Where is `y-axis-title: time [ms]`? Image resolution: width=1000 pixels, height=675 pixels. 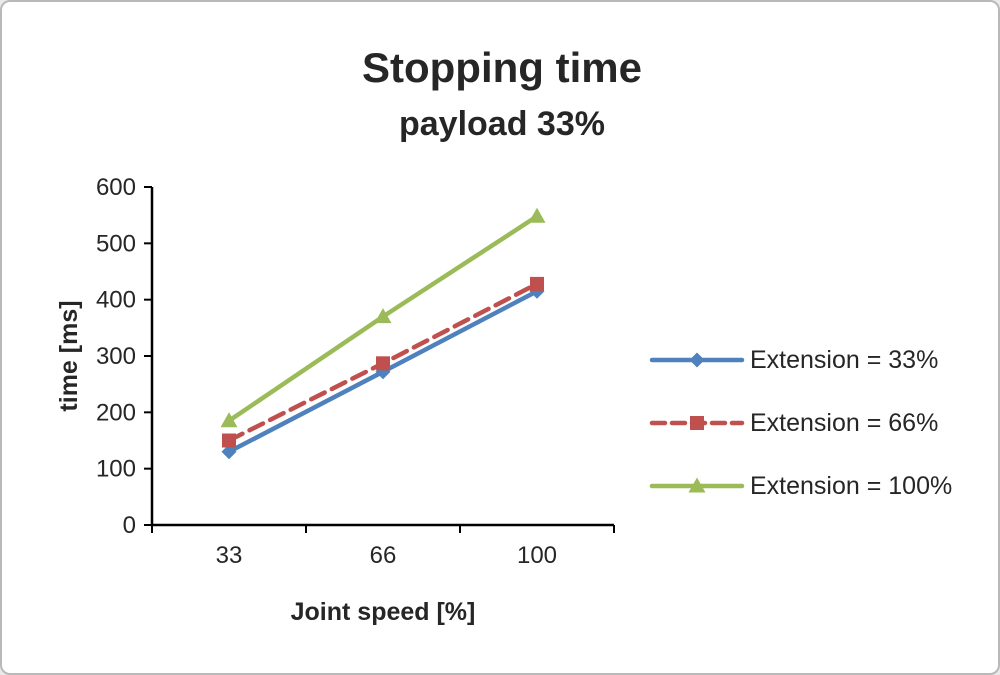
y-axis-title: time [ms] is located at coordinates (69, 355).